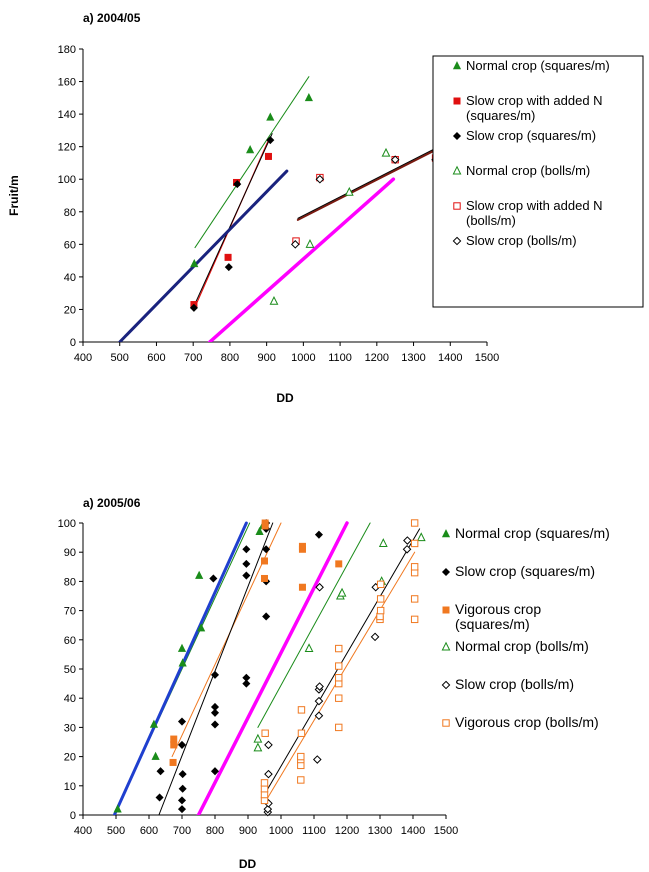 The width and height of the screenshot is (649, 872). What do you see at coordinates (83, 831) in the screenshot?
I see `x-tick-label: 400` at bounding box center [83, 831].